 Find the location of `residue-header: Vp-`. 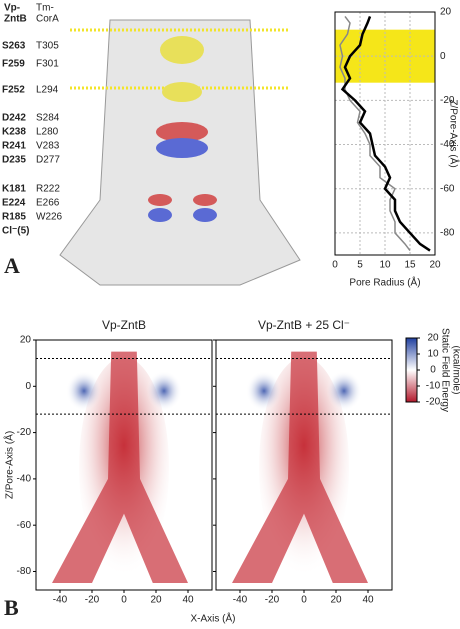

residue-header: Vp- is located at coordinates (12, 8).